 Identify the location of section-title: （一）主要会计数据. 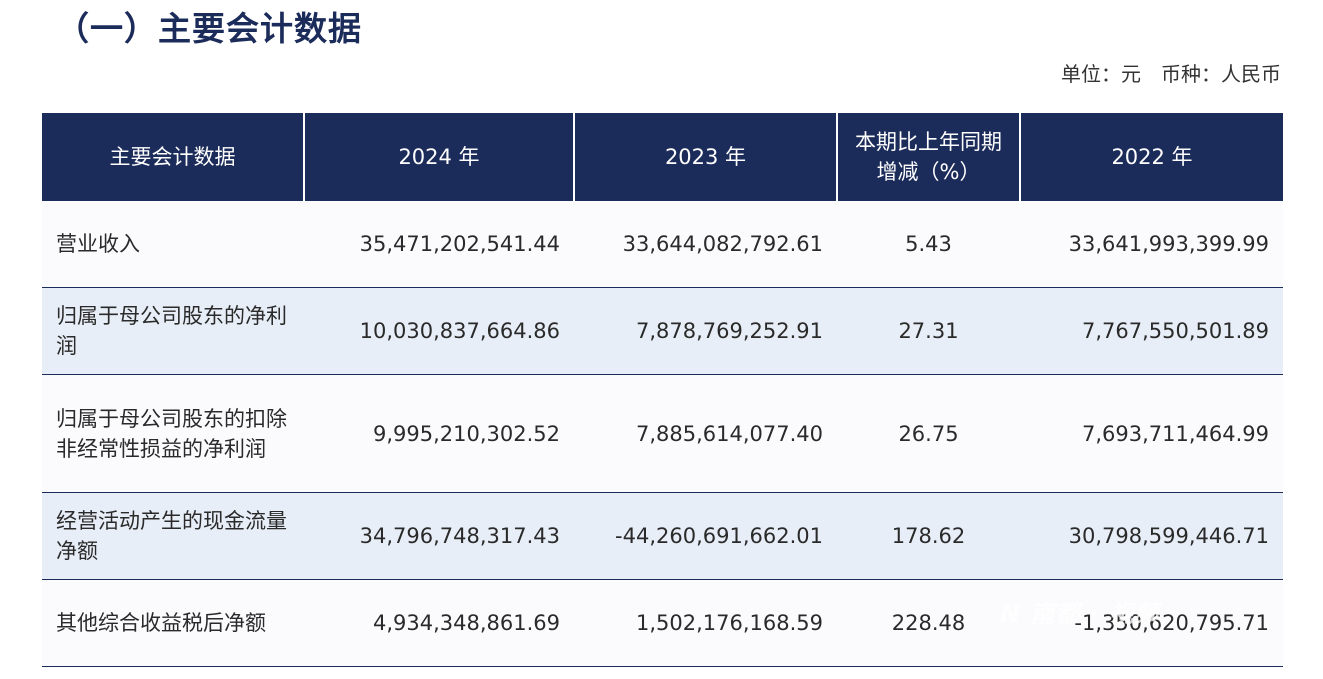
(209, 28).